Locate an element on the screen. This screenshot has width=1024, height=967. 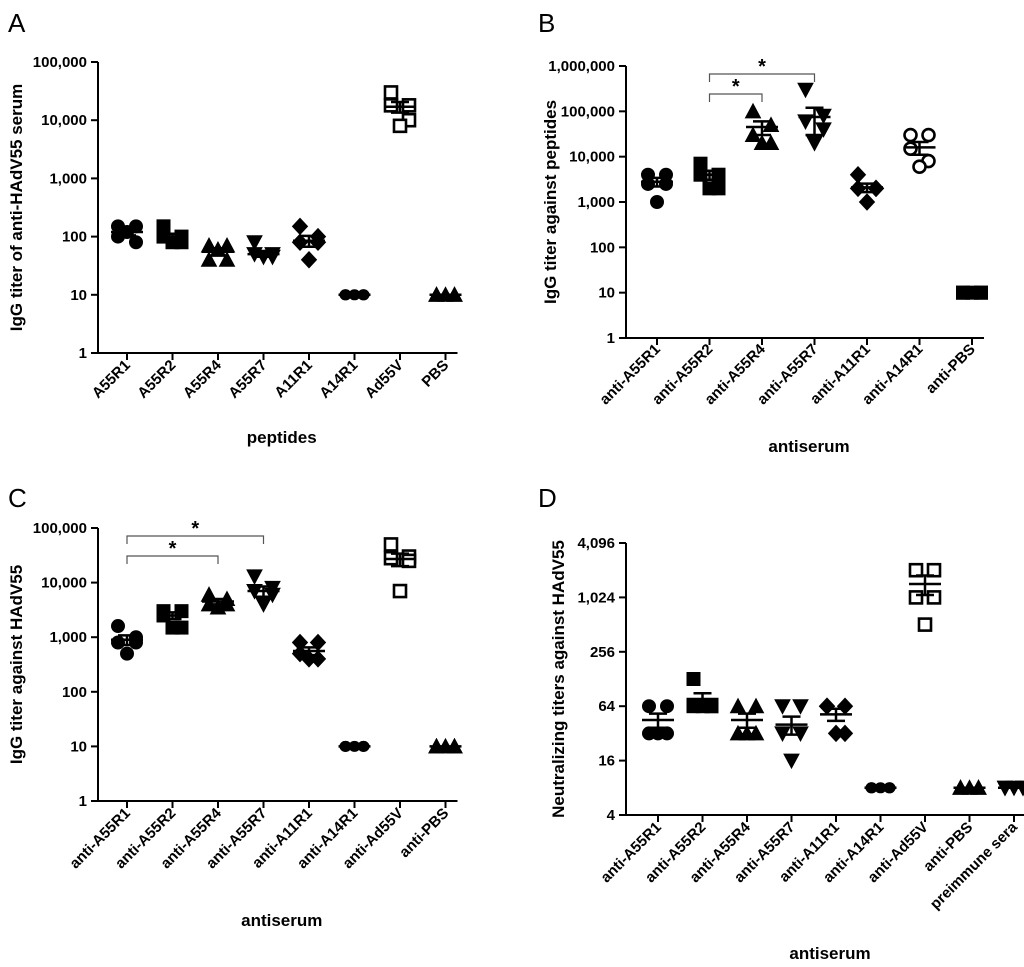
data-group-a11r1 is located at coordinates (309, 243).